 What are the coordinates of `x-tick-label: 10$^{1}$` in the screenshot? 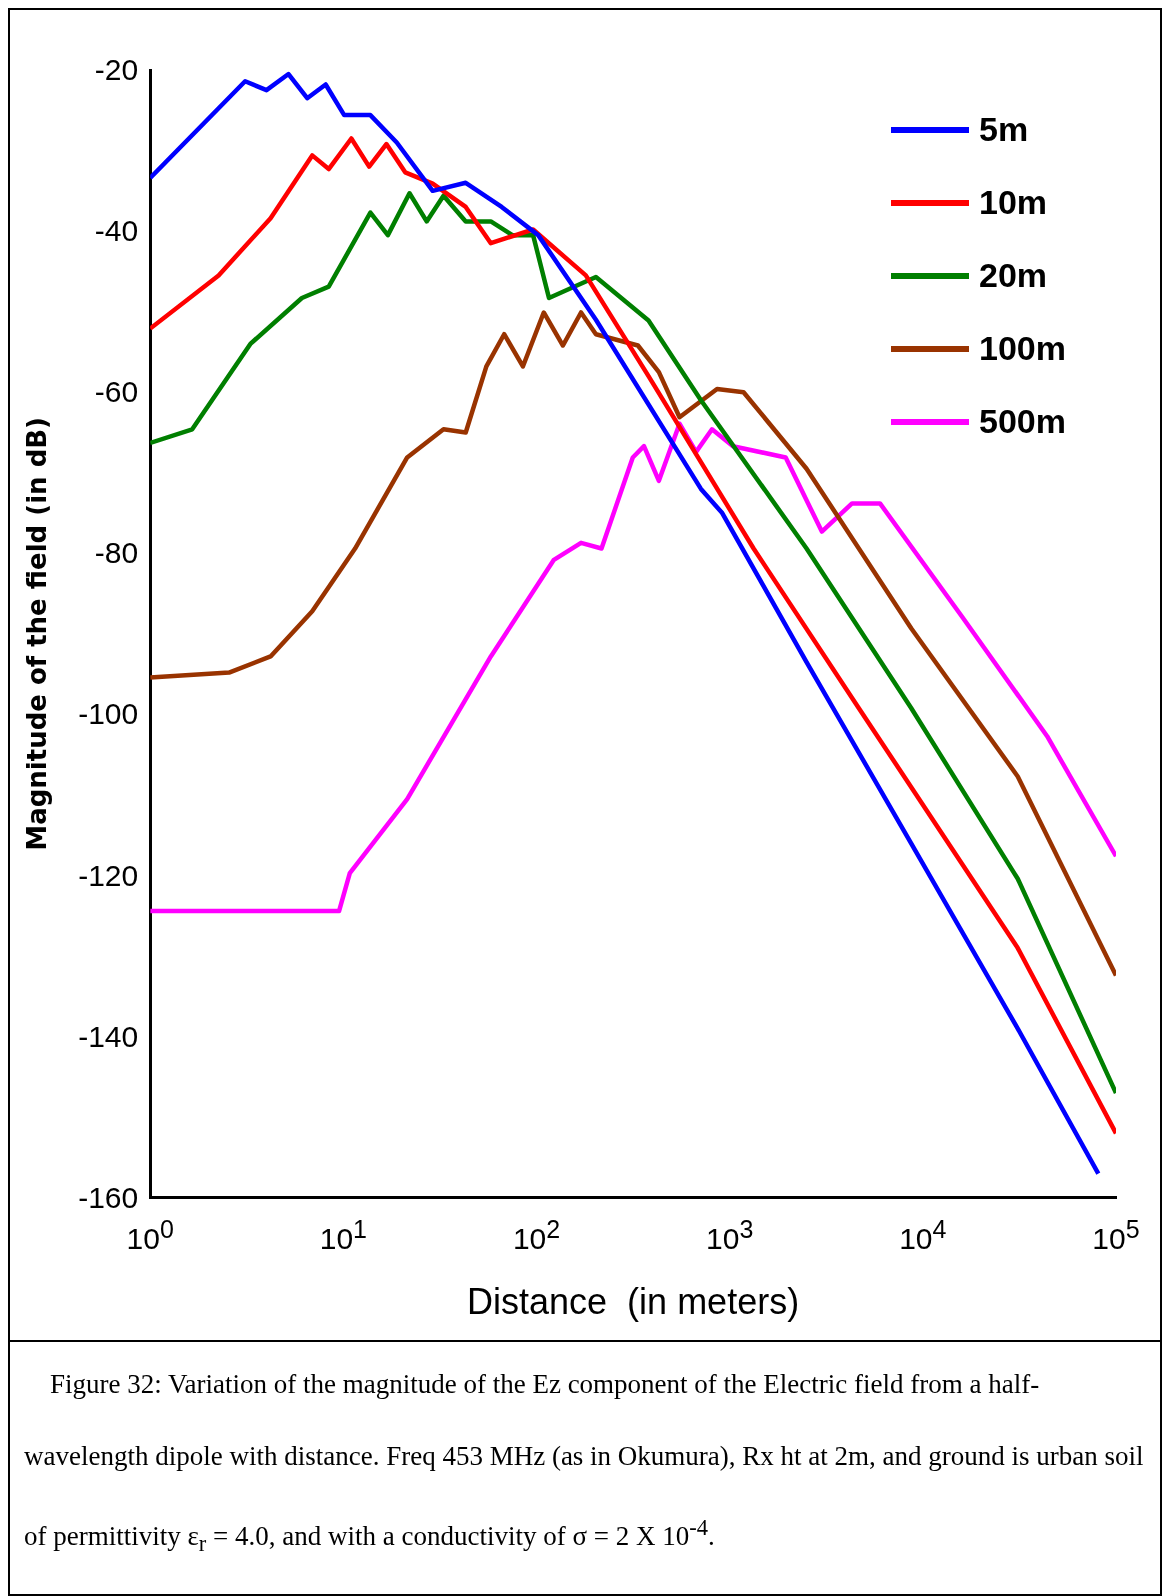 It's located at (343, 1234).